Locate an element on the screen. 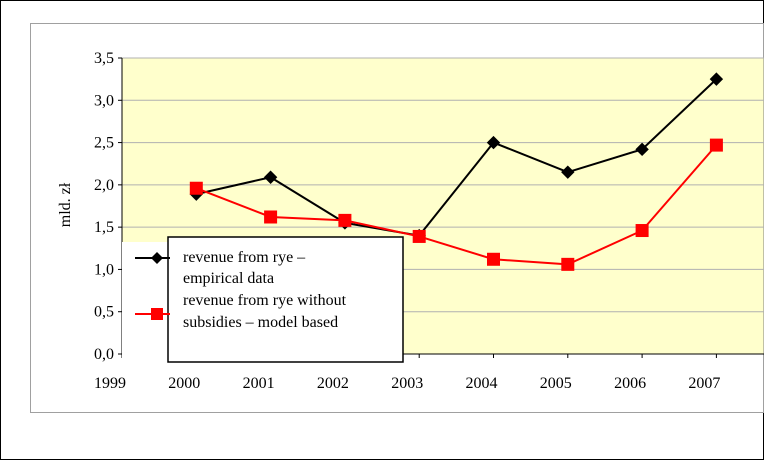  y-tick-label: 3,0 is located at coordinates (104, 100).